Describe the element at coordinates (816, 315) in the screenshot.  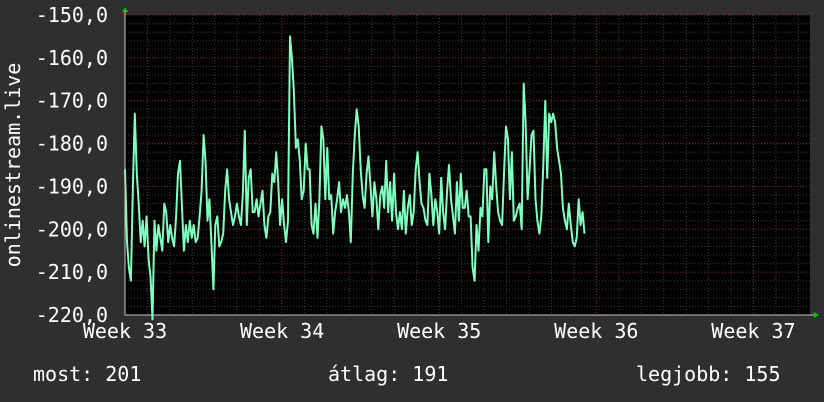
I see `x-axis-arrow` at that location.